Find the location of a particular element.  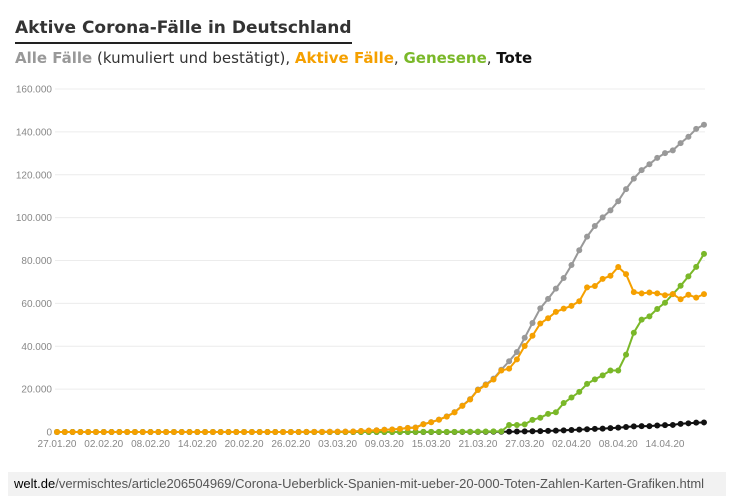

x-tick-label: 26.02.20 is located at coordinates (290, 444).